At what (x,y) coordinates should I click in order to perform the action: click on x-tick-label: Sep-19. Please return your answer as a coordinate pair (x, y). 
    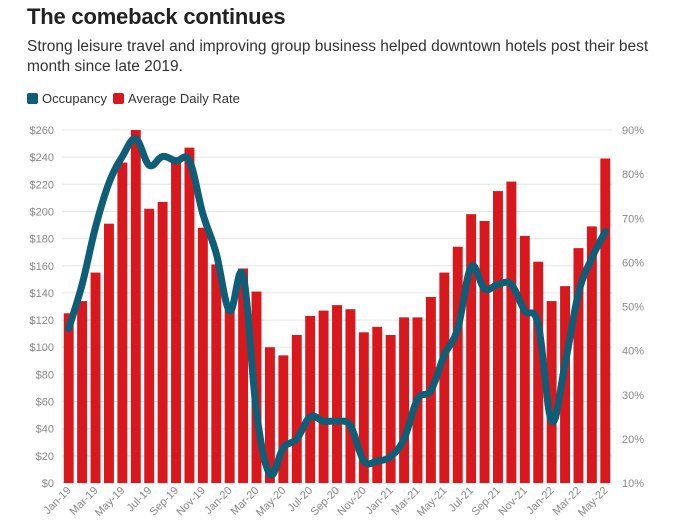
    Looking at the image, I should click on (165, 502).